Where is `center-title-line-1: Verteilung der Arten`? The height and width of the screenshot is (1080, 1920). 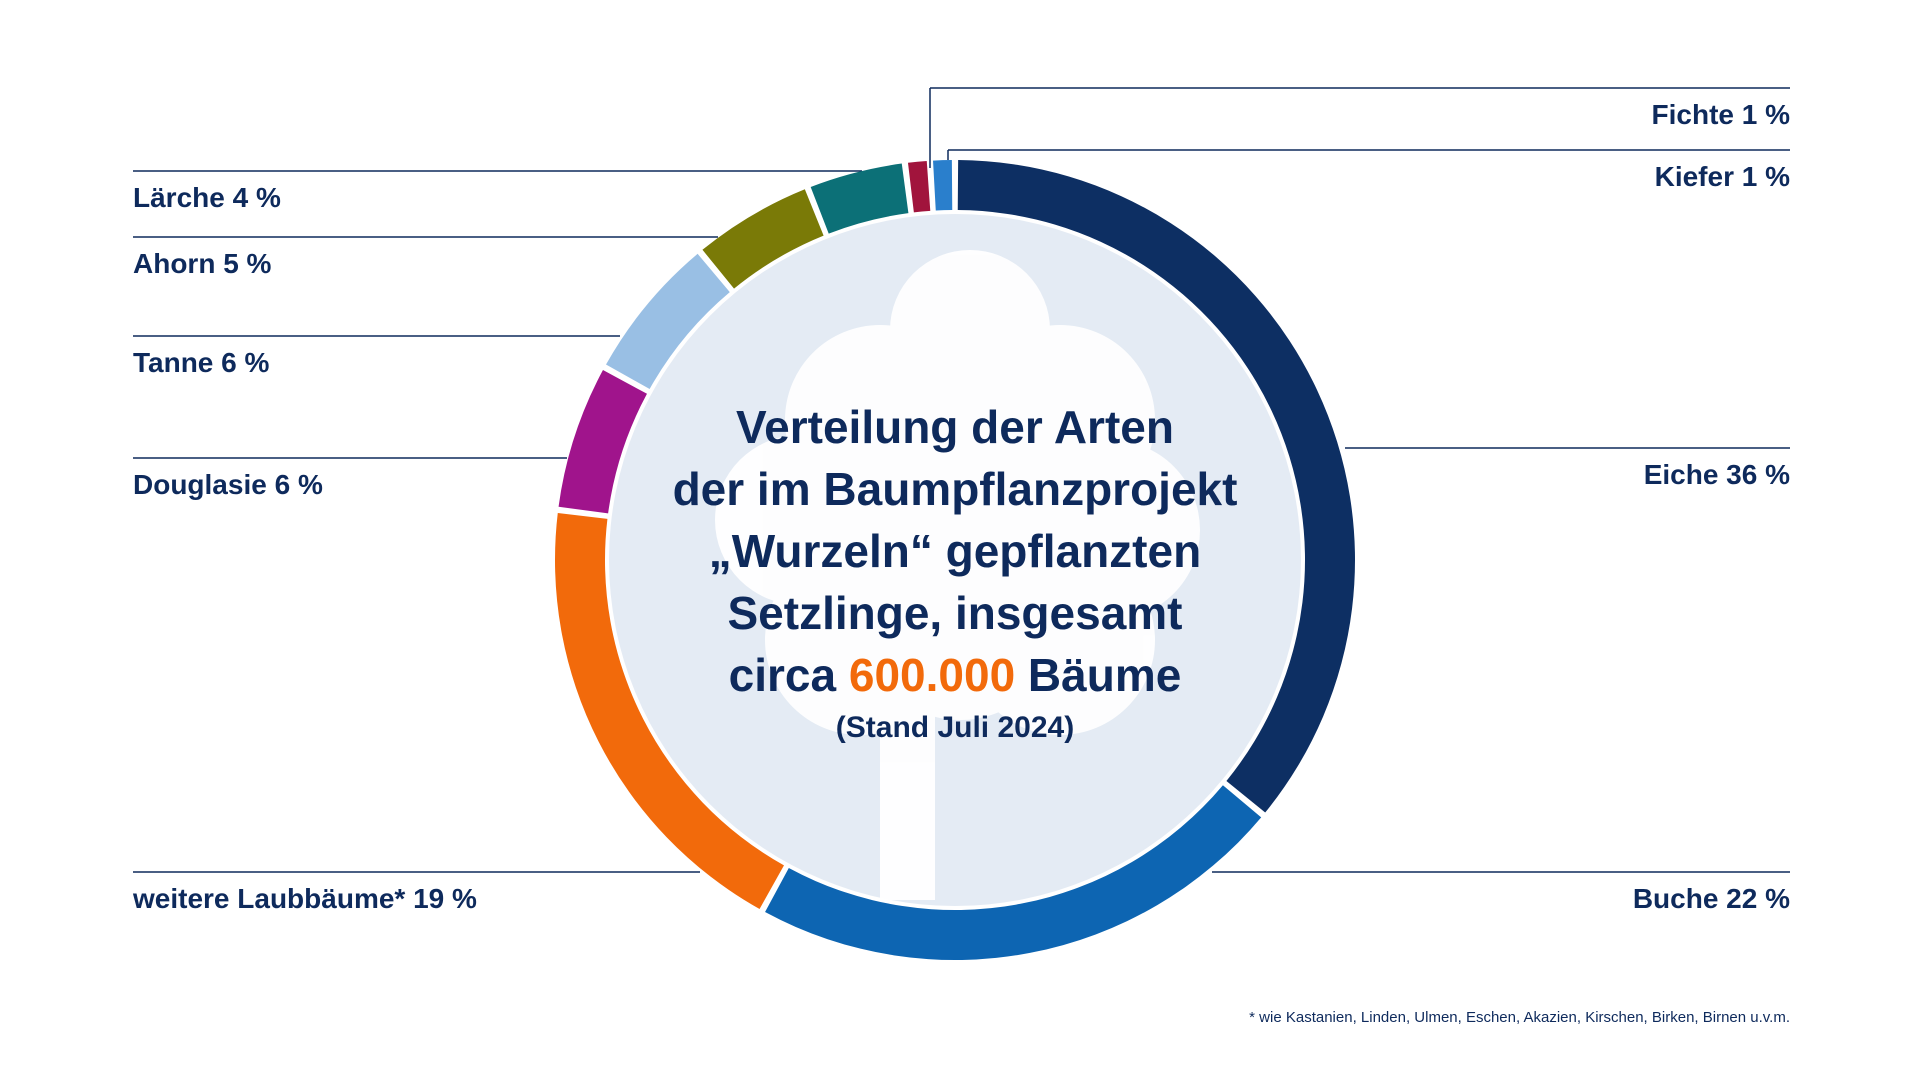 center-title-line-1: Verteilung der Arten is located at coordinates (955, 427).